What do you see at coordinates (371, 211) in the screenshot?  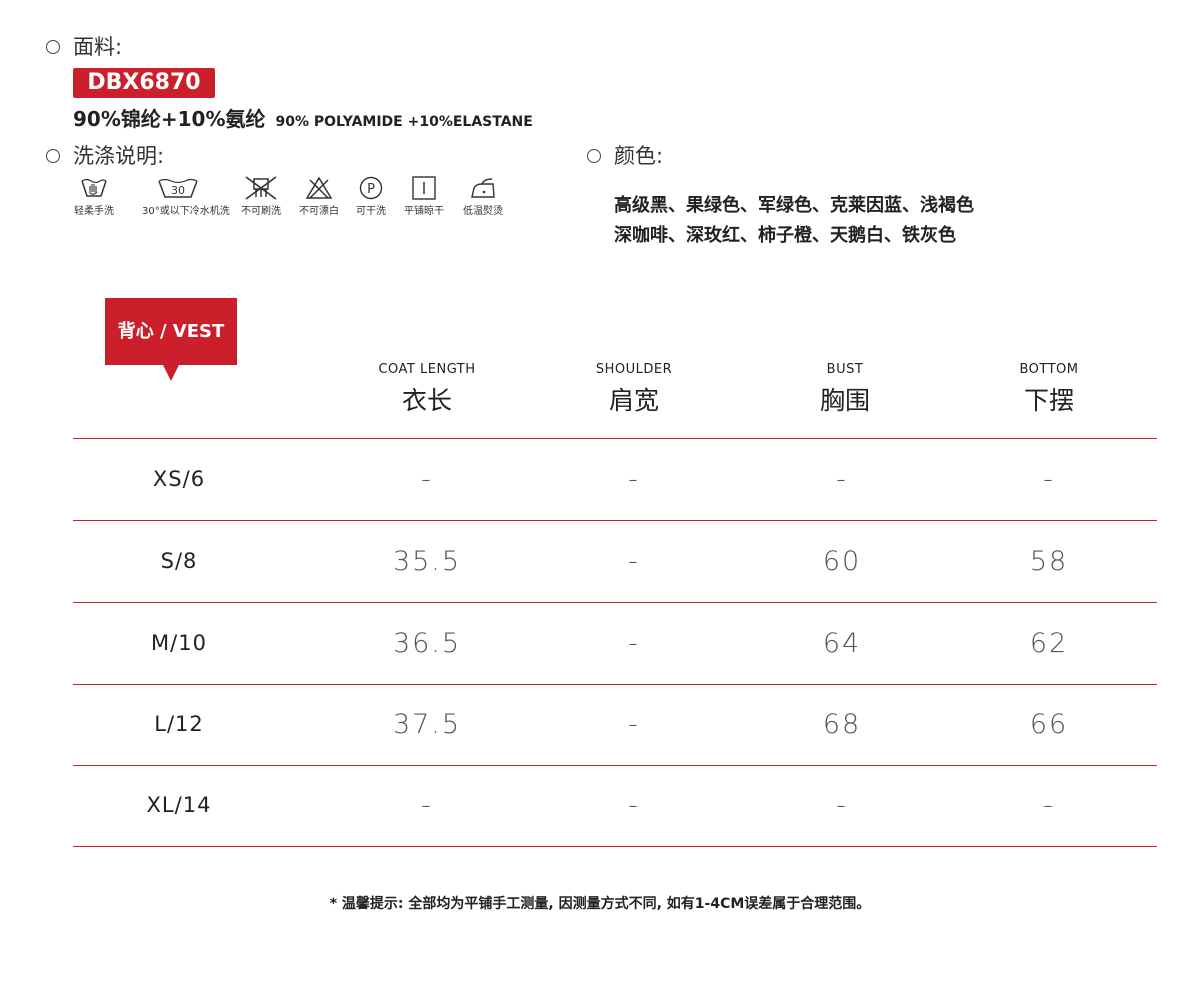 I see `care-label-dry-clean: 可干洗` at bounding box center [371, 211].